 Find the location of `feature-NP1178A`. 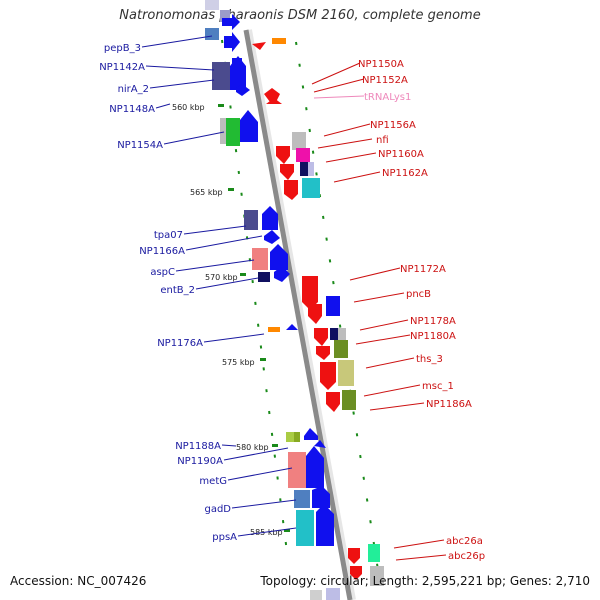

feature-NP1178A is located at coordinates (334, 334).